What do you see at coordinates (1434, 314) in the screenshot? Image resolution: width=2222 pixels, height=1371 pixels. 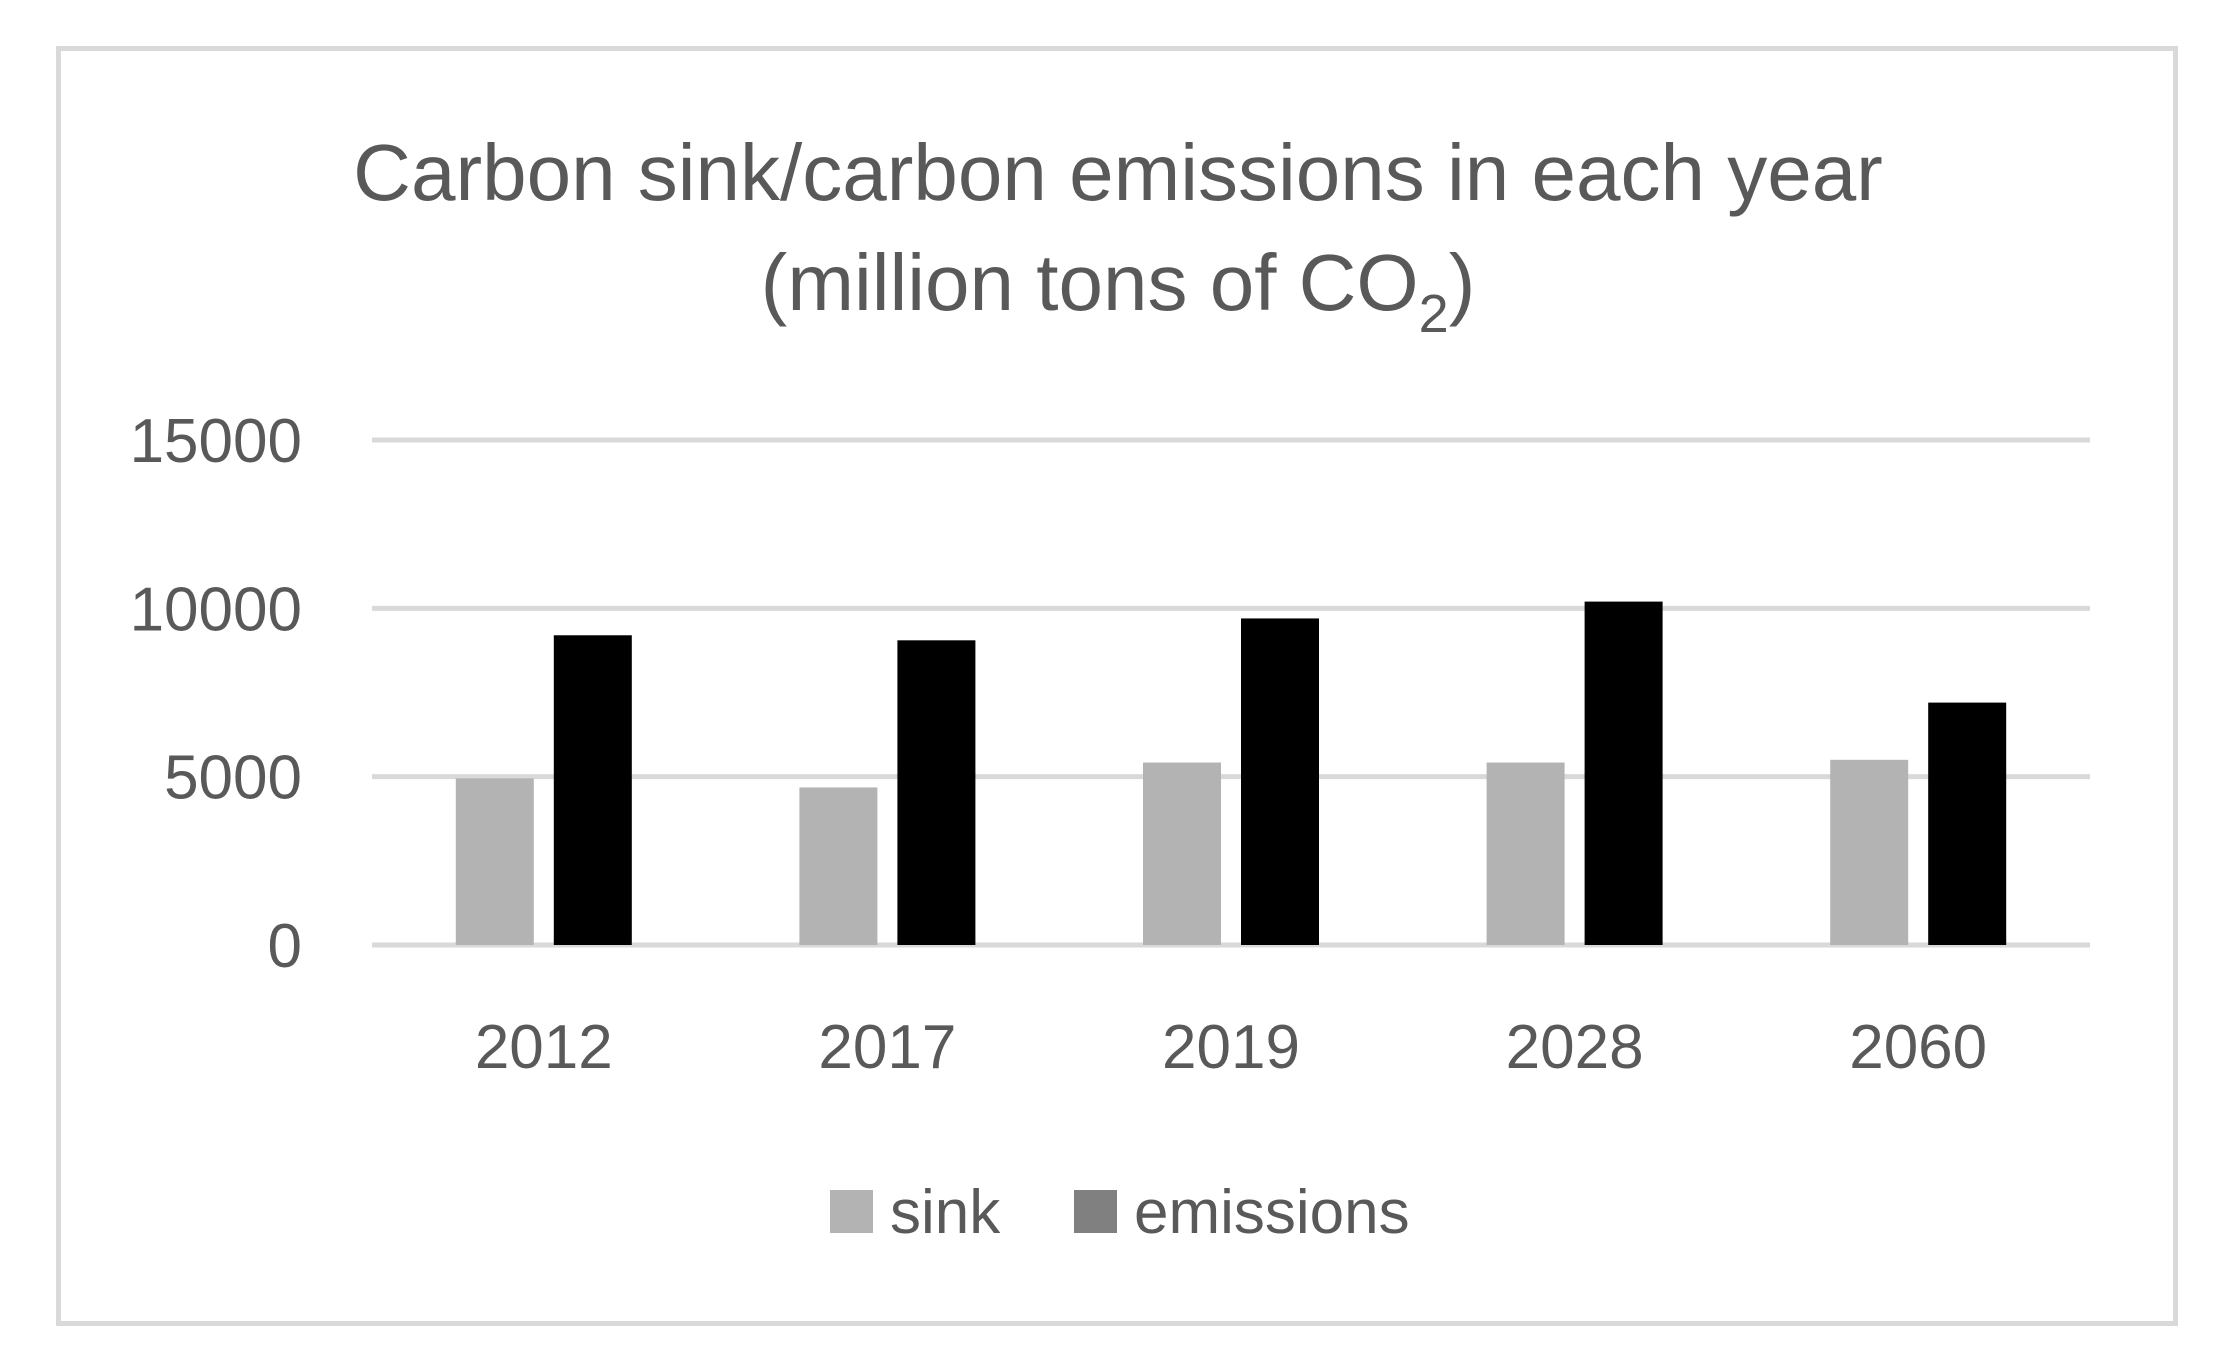 I see `chart-title-subscript: 2` at bounding box center [1434, 314].